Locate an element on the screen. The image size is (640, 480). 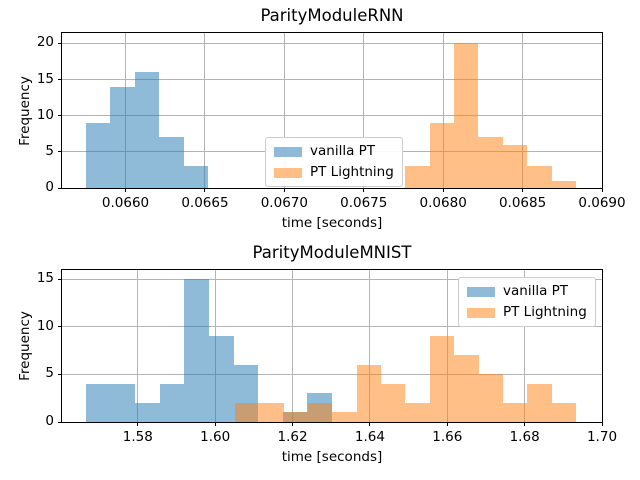
x-tick-label: 0.0675 is located at coordinates (364, 203).